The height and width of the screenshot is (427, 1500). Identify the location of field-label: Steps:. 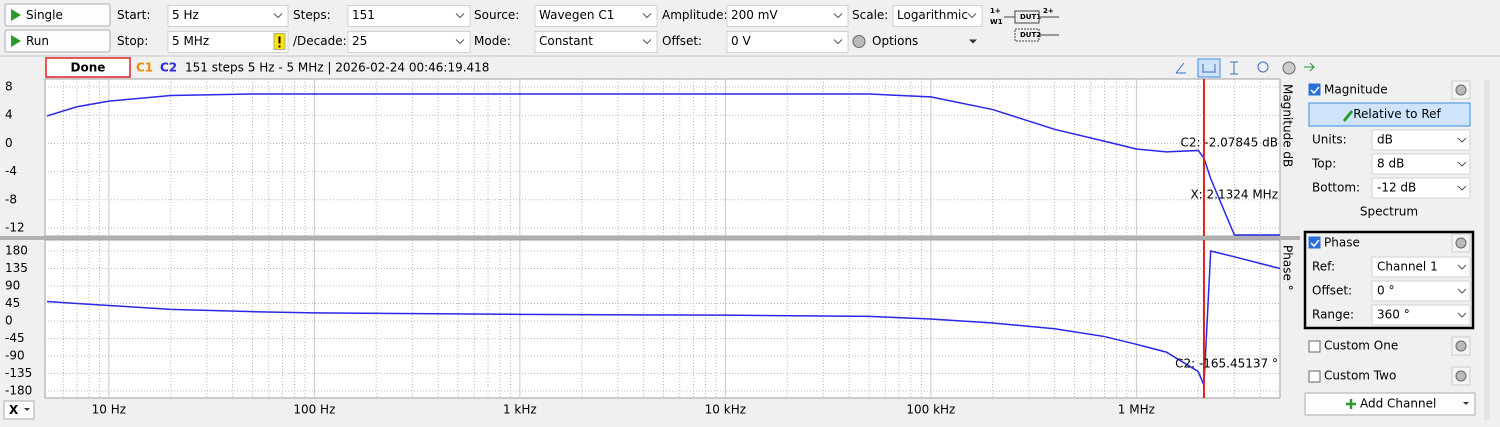
(312, 15).